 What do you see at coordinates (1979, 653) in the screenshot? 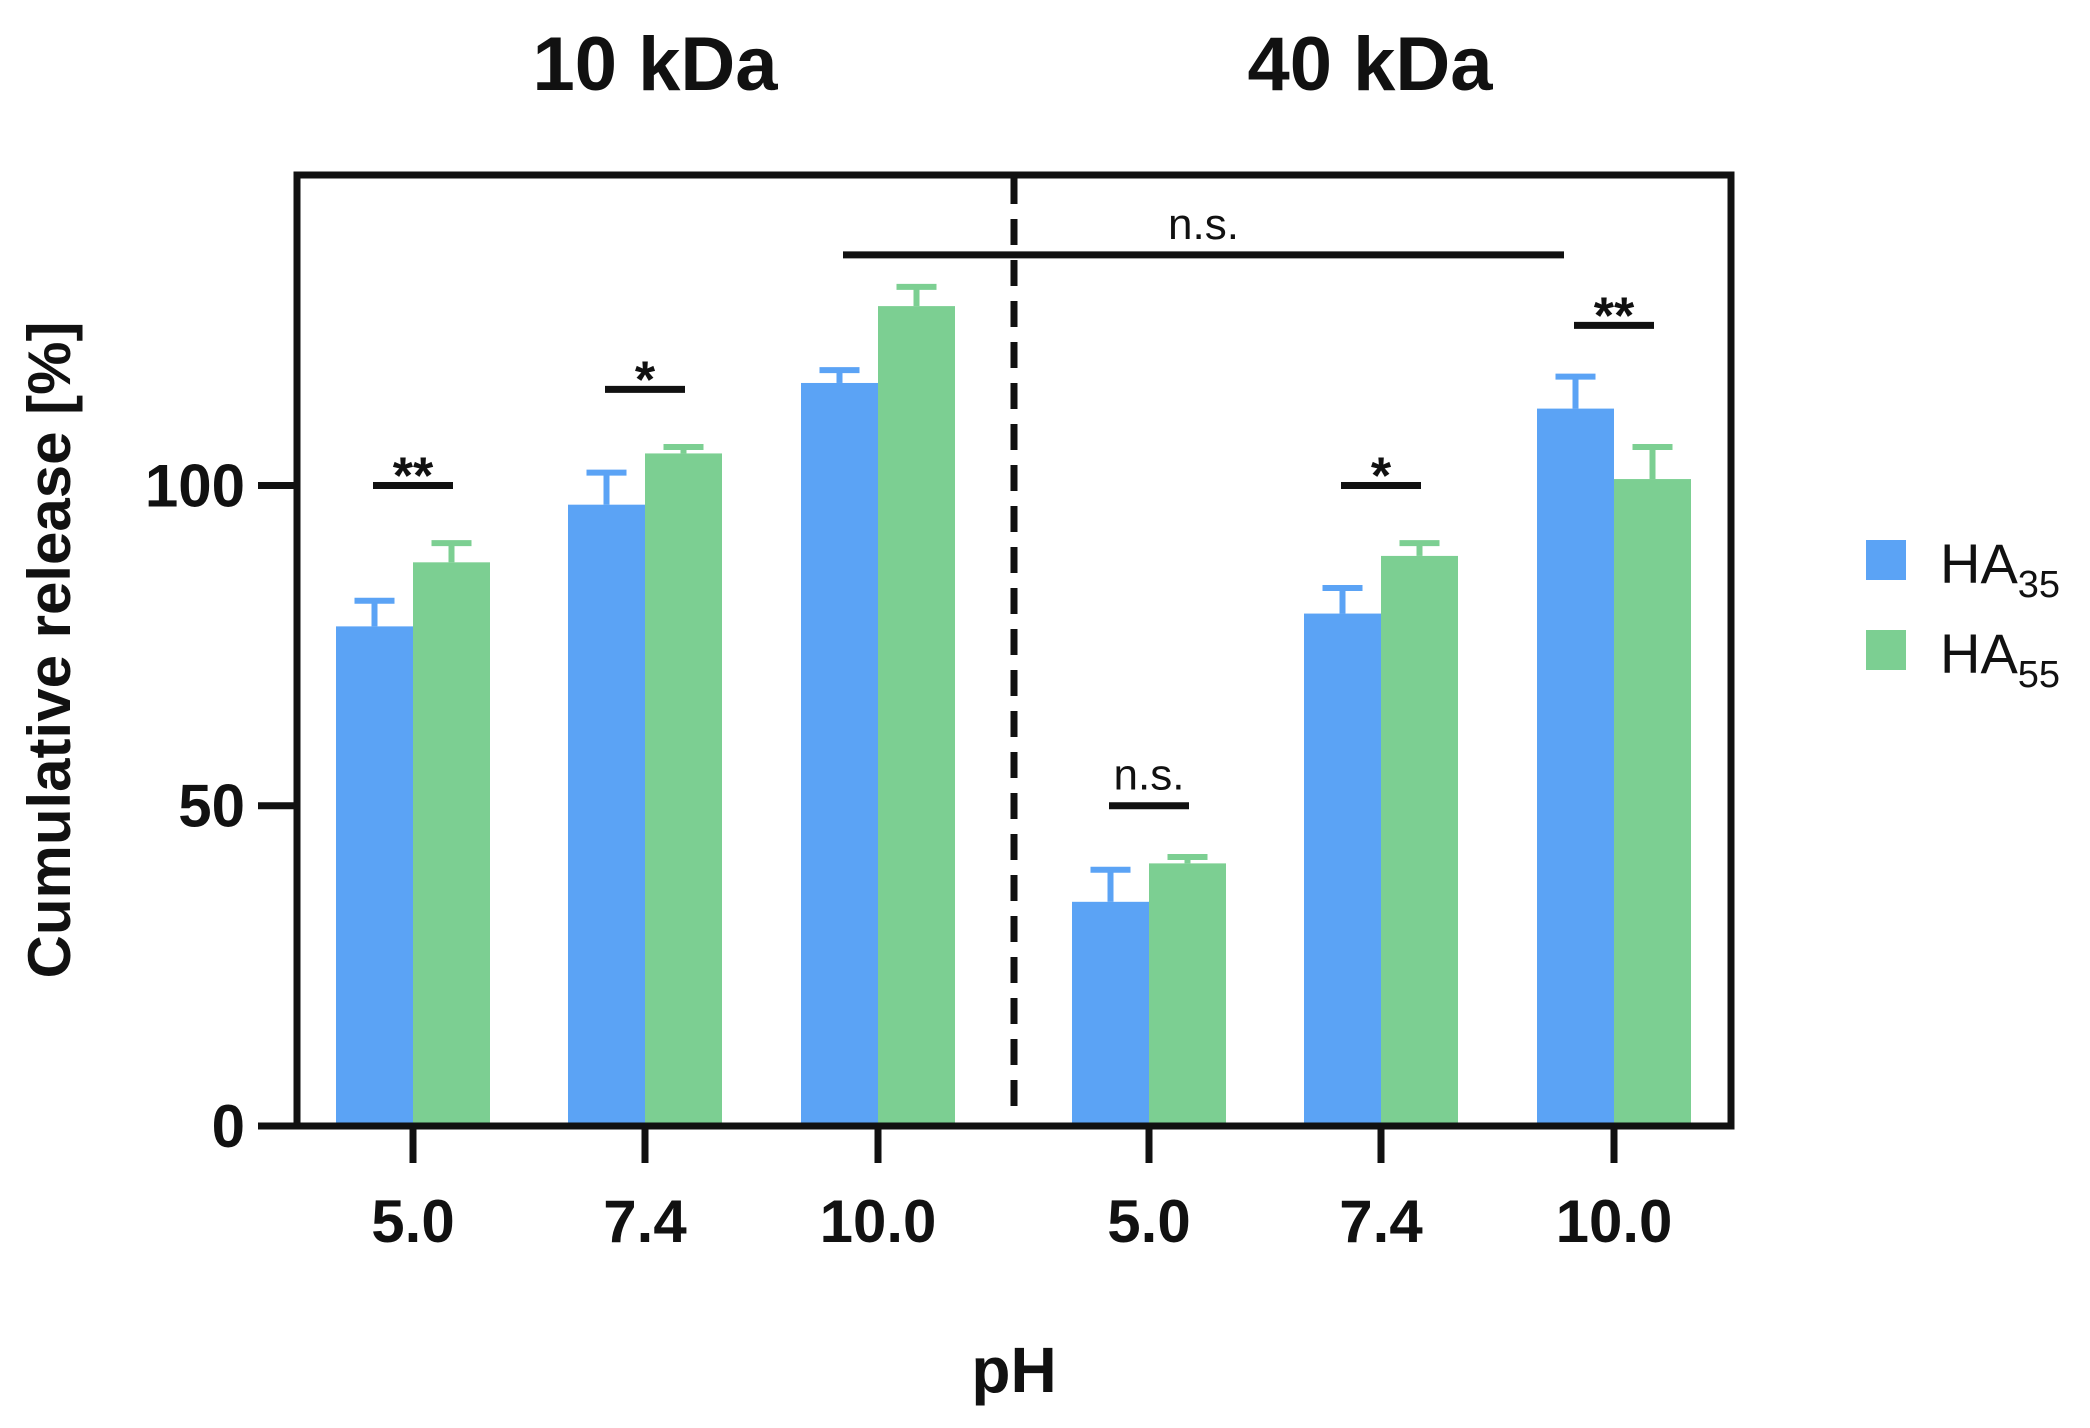
I see `legend-name-ha55: HA` at bounding box center [1979, 653].